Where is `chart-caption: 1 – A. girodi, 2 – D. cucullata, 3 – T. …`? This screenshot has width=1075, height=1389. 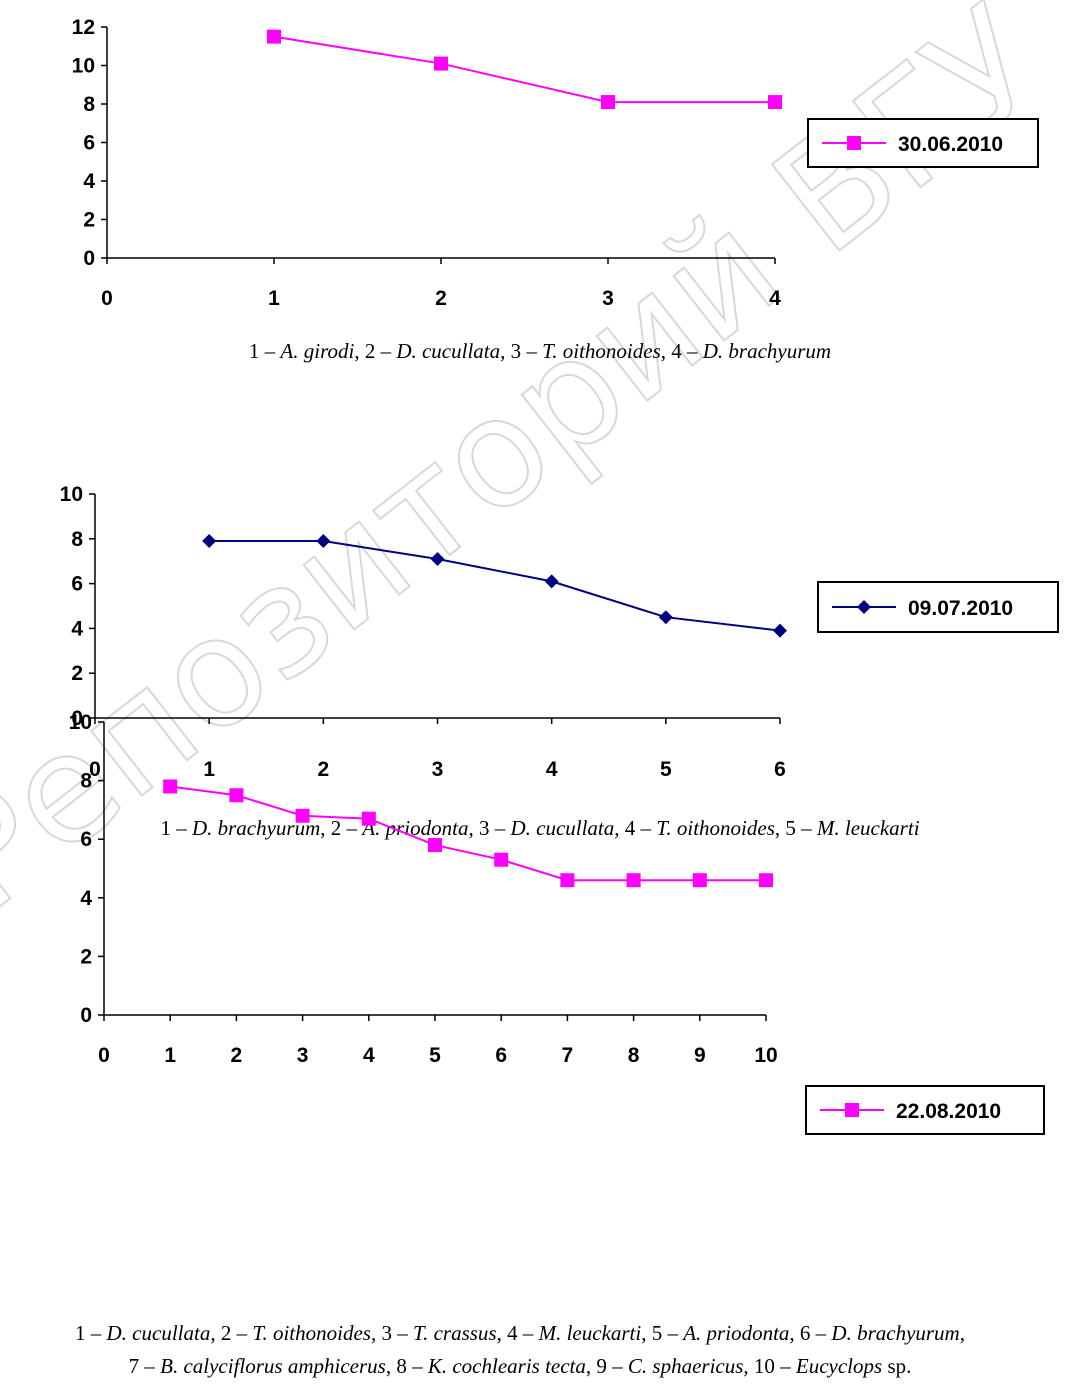
chart-caption: 1 – A. girodi, 2 – D. cucullata, 3 – T. … is located at coordinates (540, 351).